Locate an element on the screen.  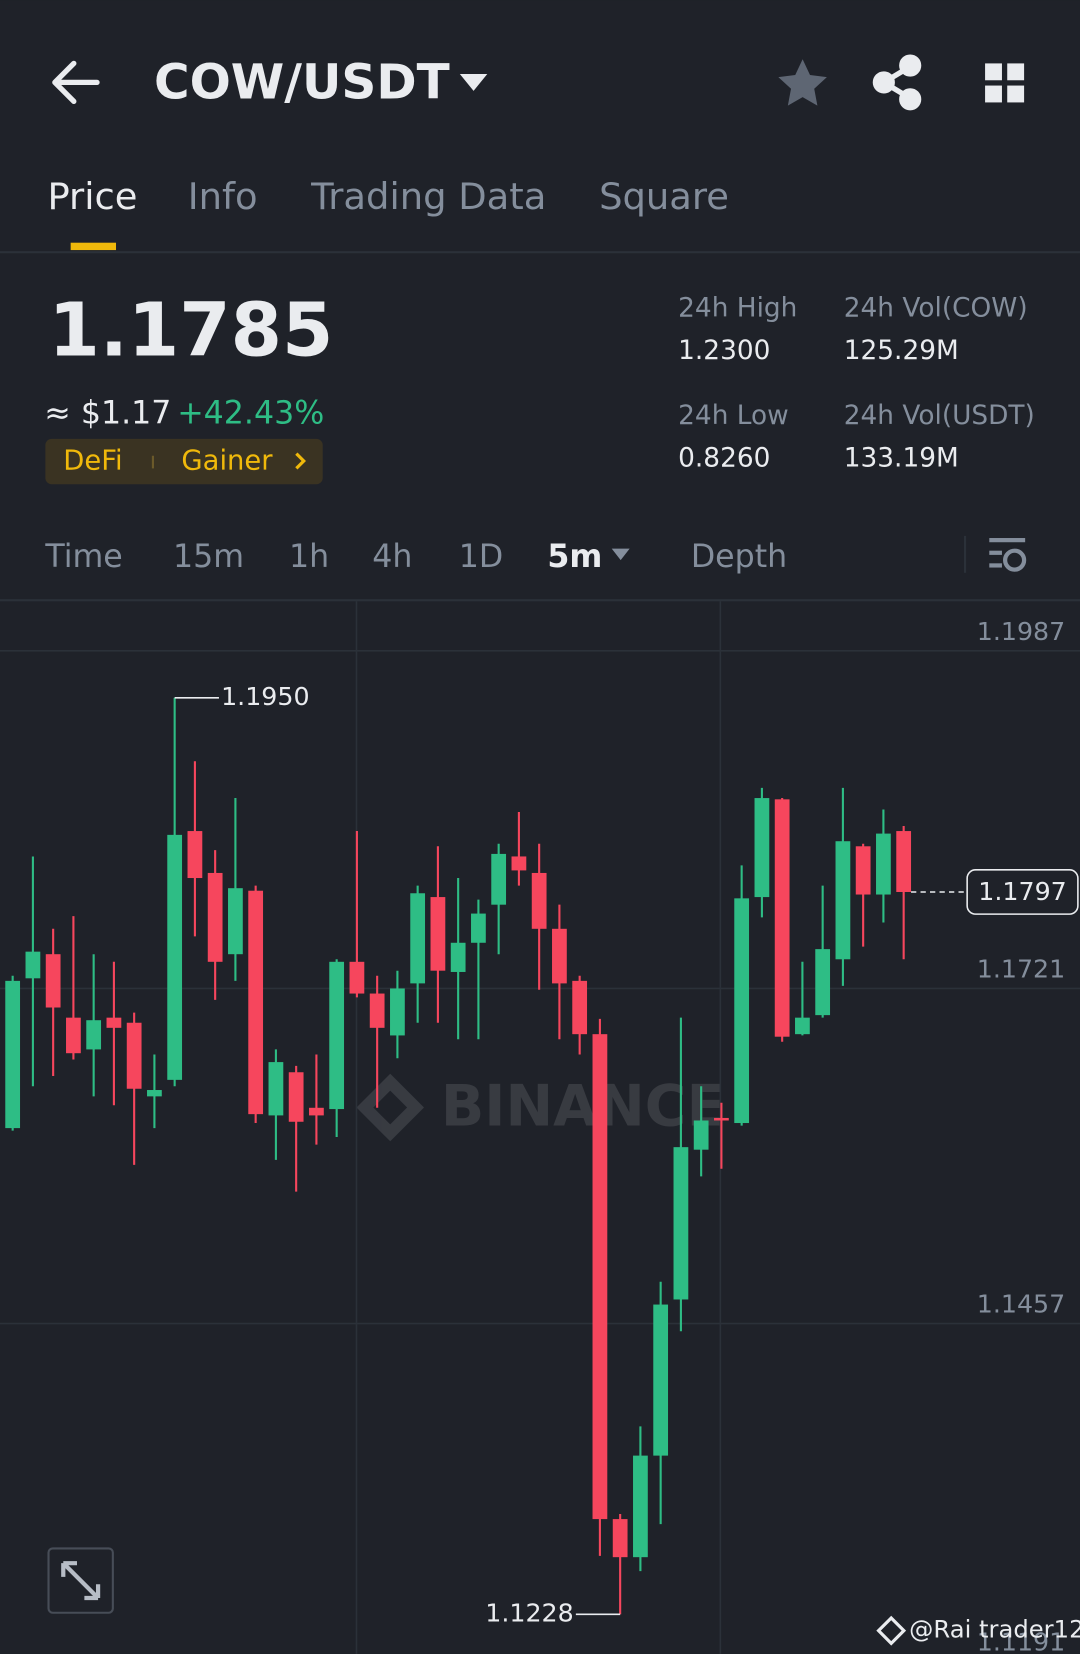
interval: 1D is located at coordinates (481, 557).